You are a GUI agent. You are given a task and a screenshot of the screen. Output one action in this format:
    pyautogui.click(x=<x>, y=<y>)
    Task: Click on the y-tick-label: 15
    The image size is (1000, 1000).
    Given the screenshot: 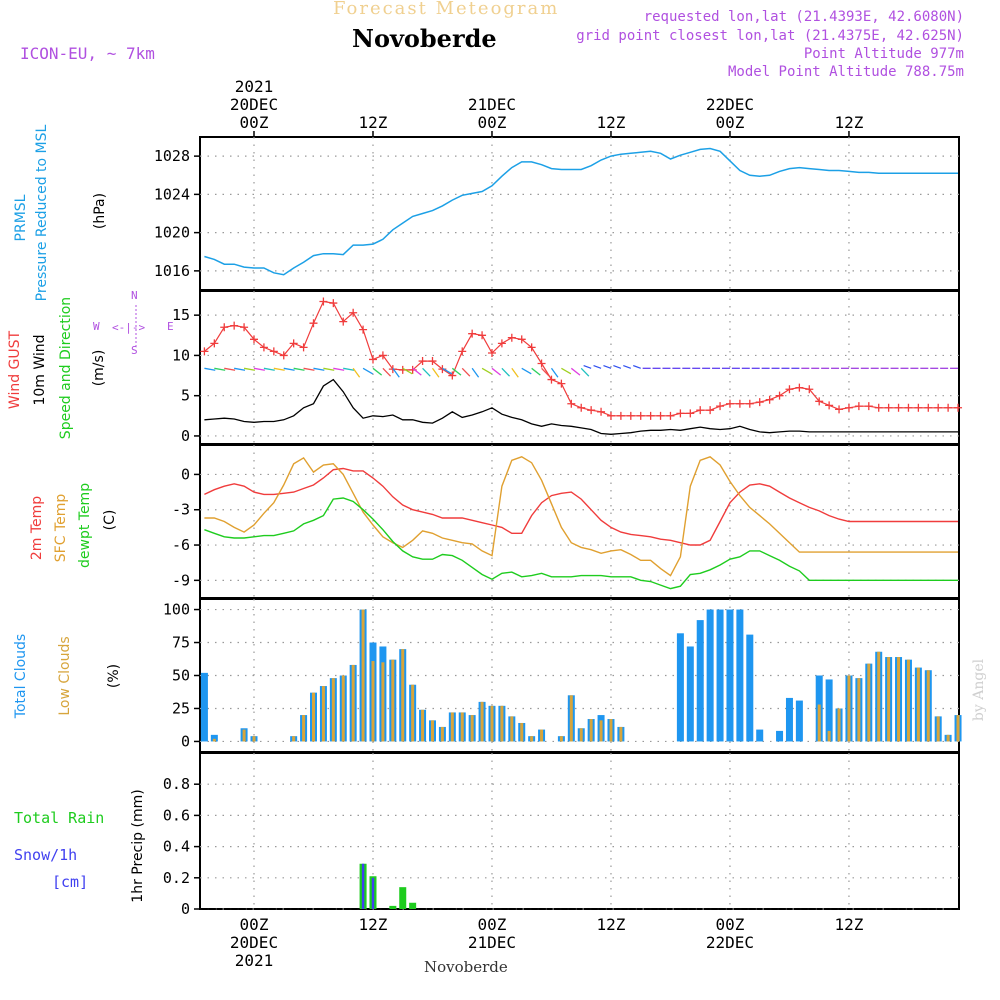 What is the action you would take?
    pyautogui.click(x=181, y=315)
    